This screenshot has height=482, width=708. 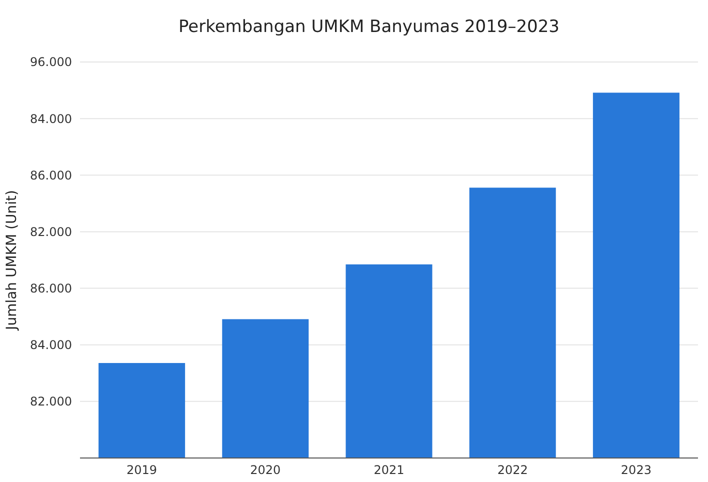 I want to click on y-axis-title: Jumlah UMKM (Unit), so click(x=12, y=260).